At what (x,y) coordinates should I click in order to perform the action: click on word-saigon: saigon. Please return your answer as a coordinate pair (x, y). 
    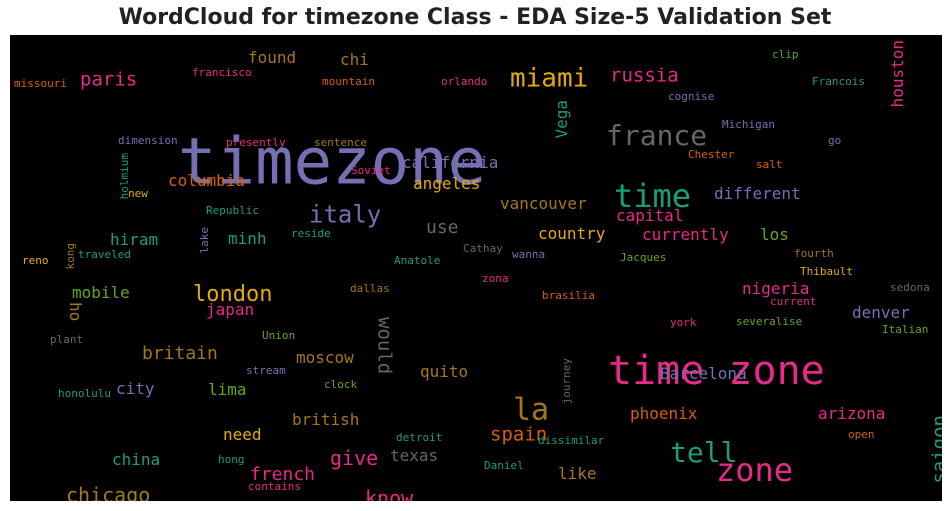
    Looking at the image, I should click on (935, 449).